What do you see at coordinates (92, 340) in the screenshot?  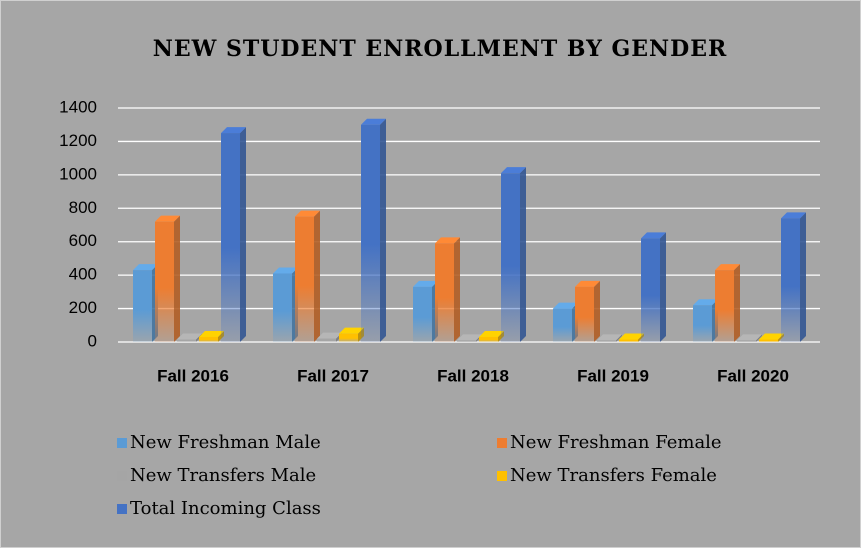 I see `y-tick-label: 0` at bounding box center [92, 340].